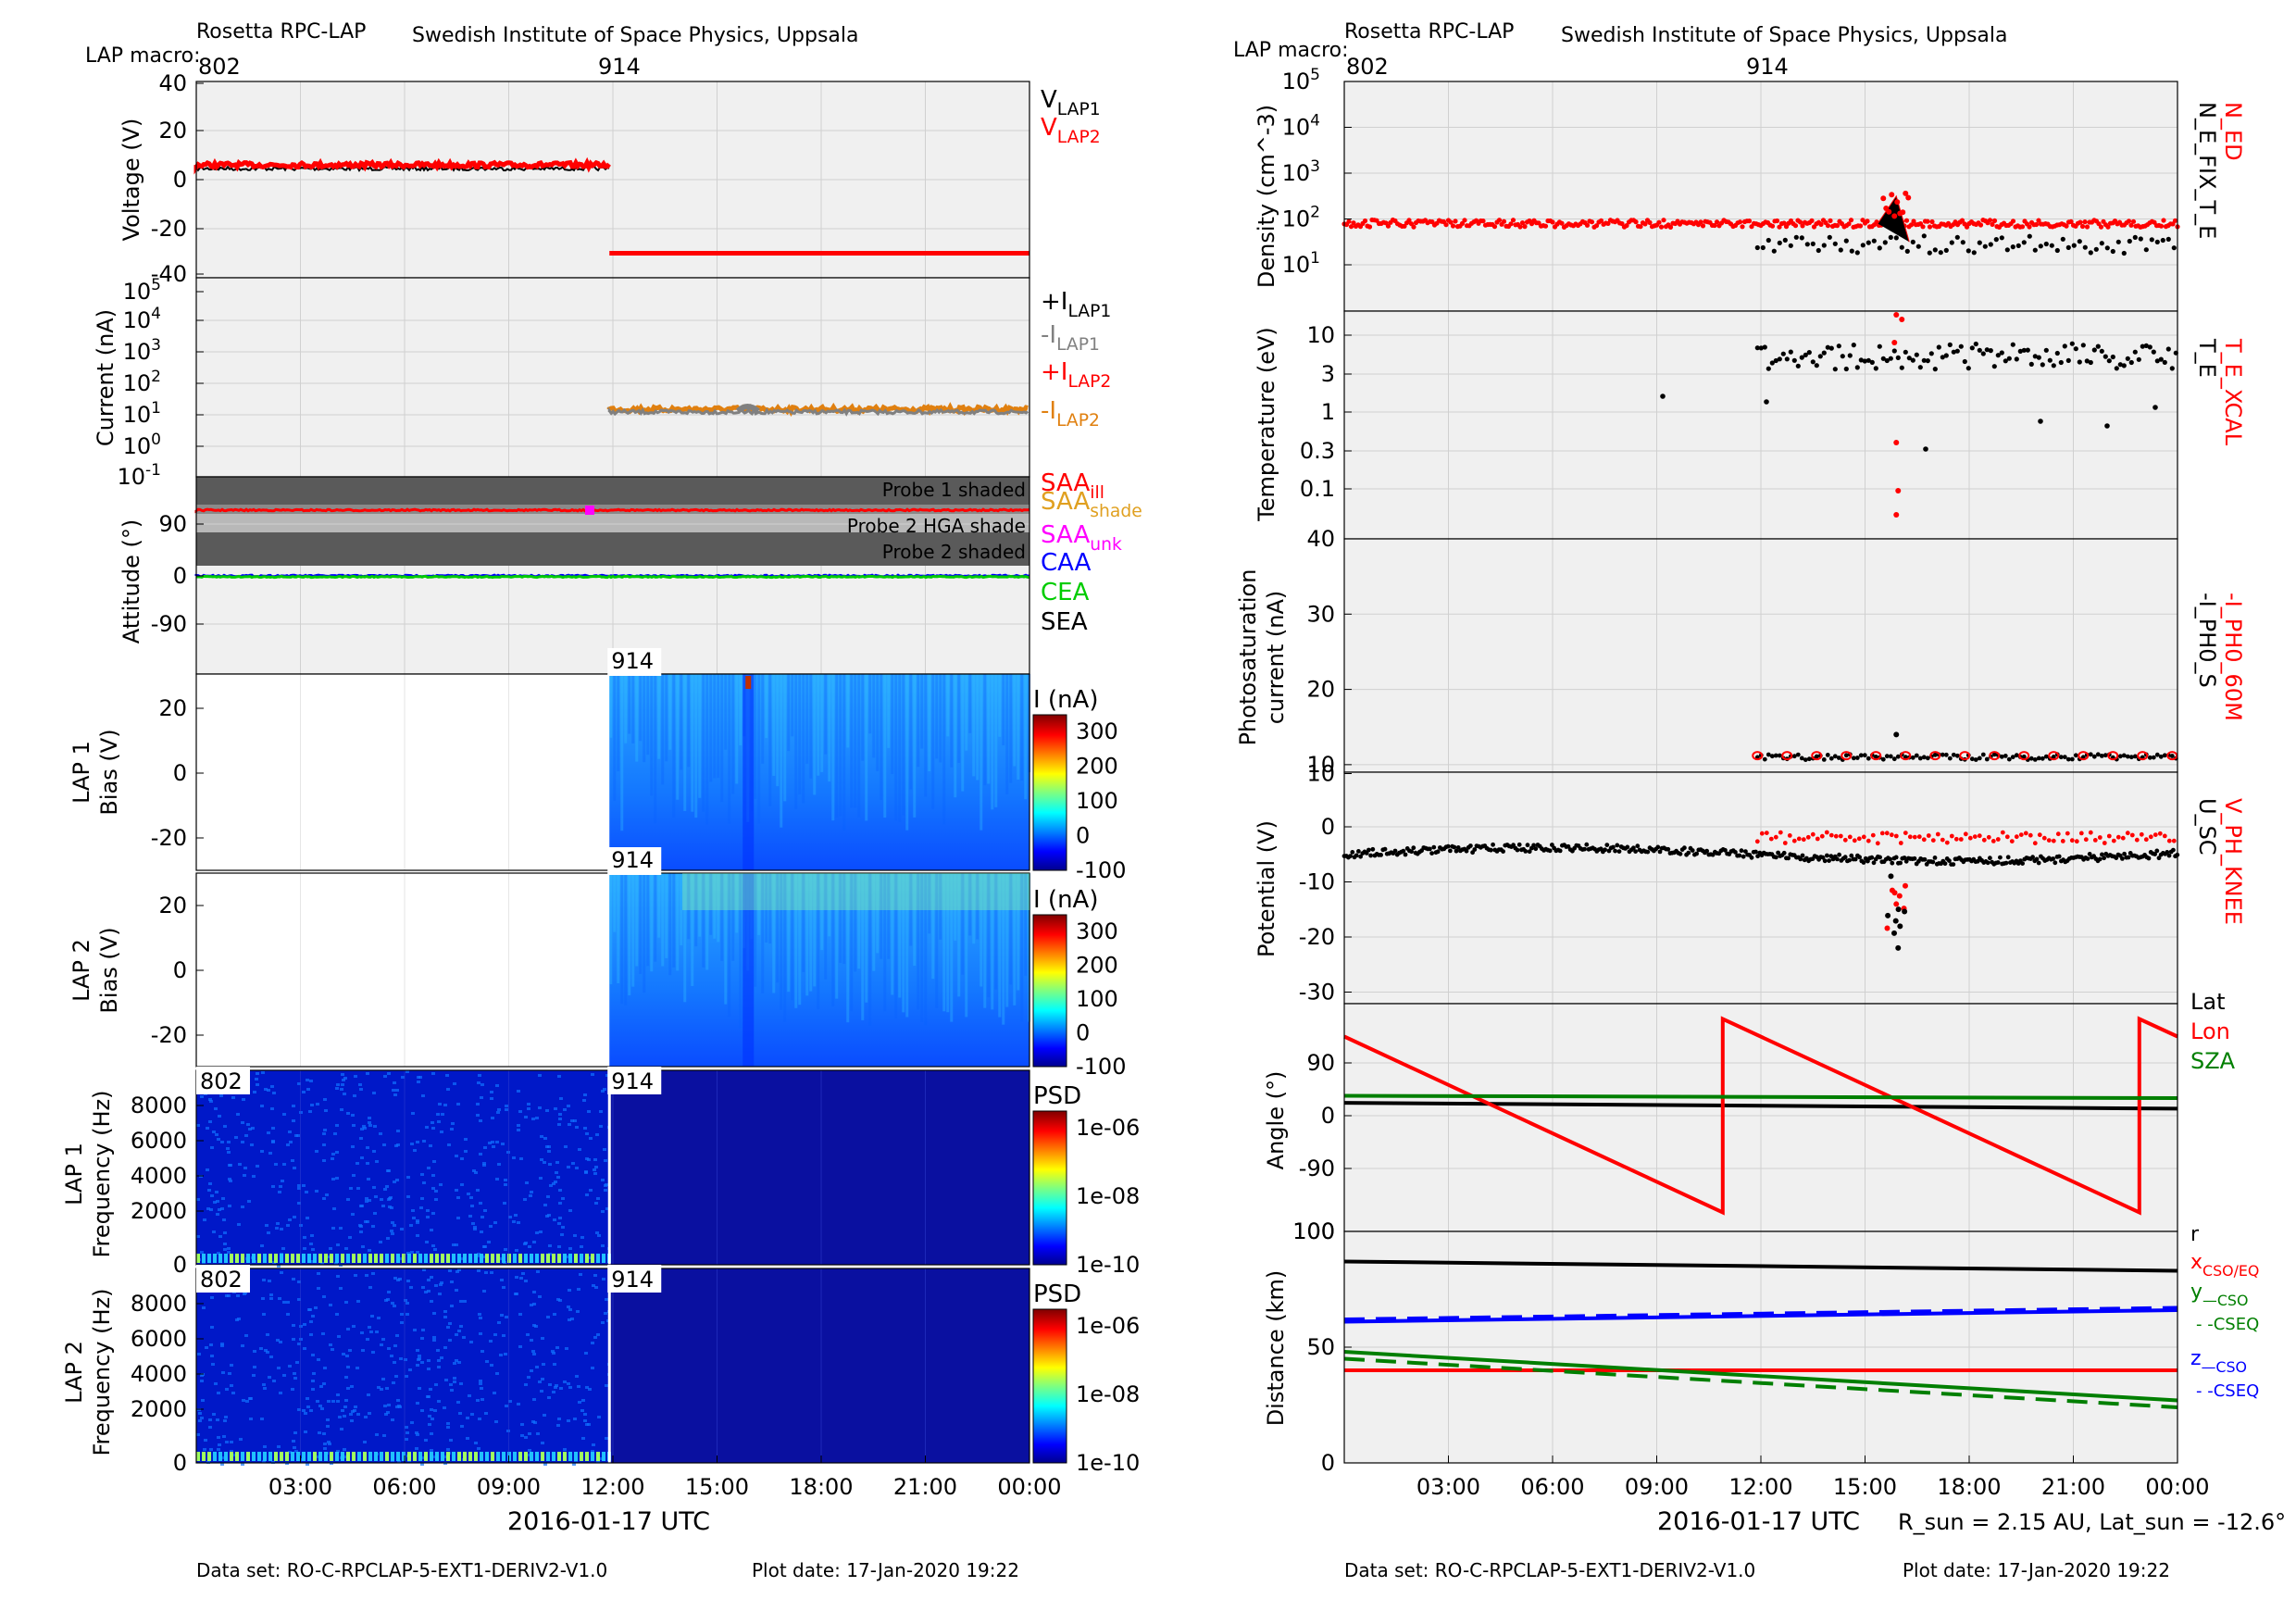 The image size is (2296, 1624). I want to click on lap2-bias-colorbar-tick: 0, so click(1083, 1033).